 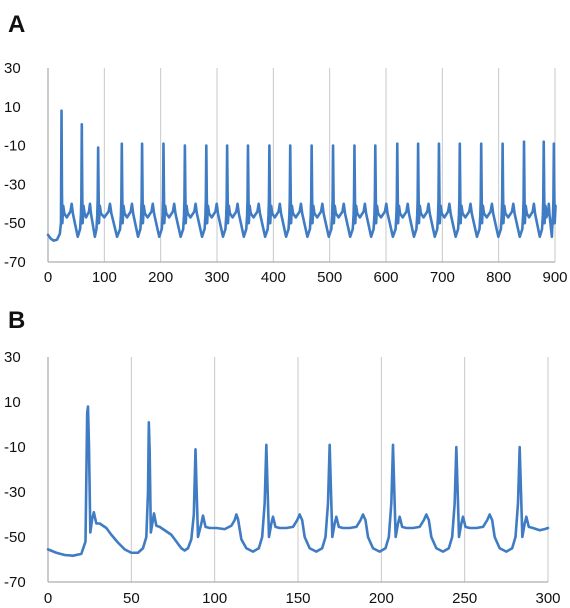 What do you see at coordinates (297, 598) in the screenshot?
I see `x-tick-label: 150` at bounding box center [297, 598].